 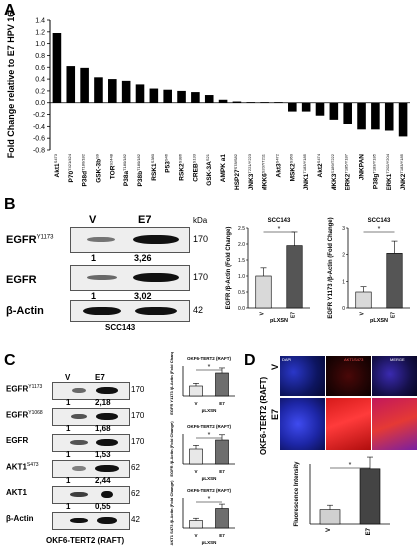 What do you see at coordinates (85, 540) in the screenshot?
I see `cell-line-label: OKF6-TERT2 (RAFT)` at bounding box center [85, 540].